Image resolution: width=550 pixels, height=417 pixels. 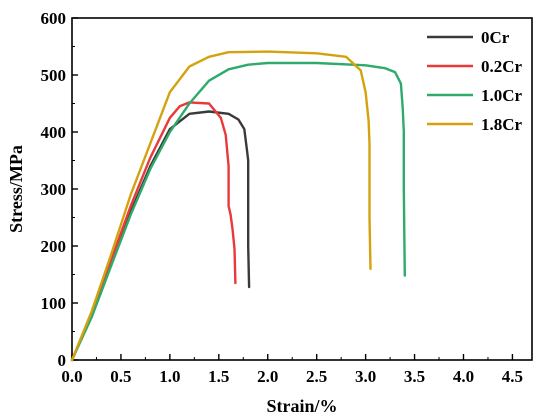 What do you see at coordinates (62, 360) in the screenshot?
I see `y-tick-label: 0` at bounding box center [62, 360].